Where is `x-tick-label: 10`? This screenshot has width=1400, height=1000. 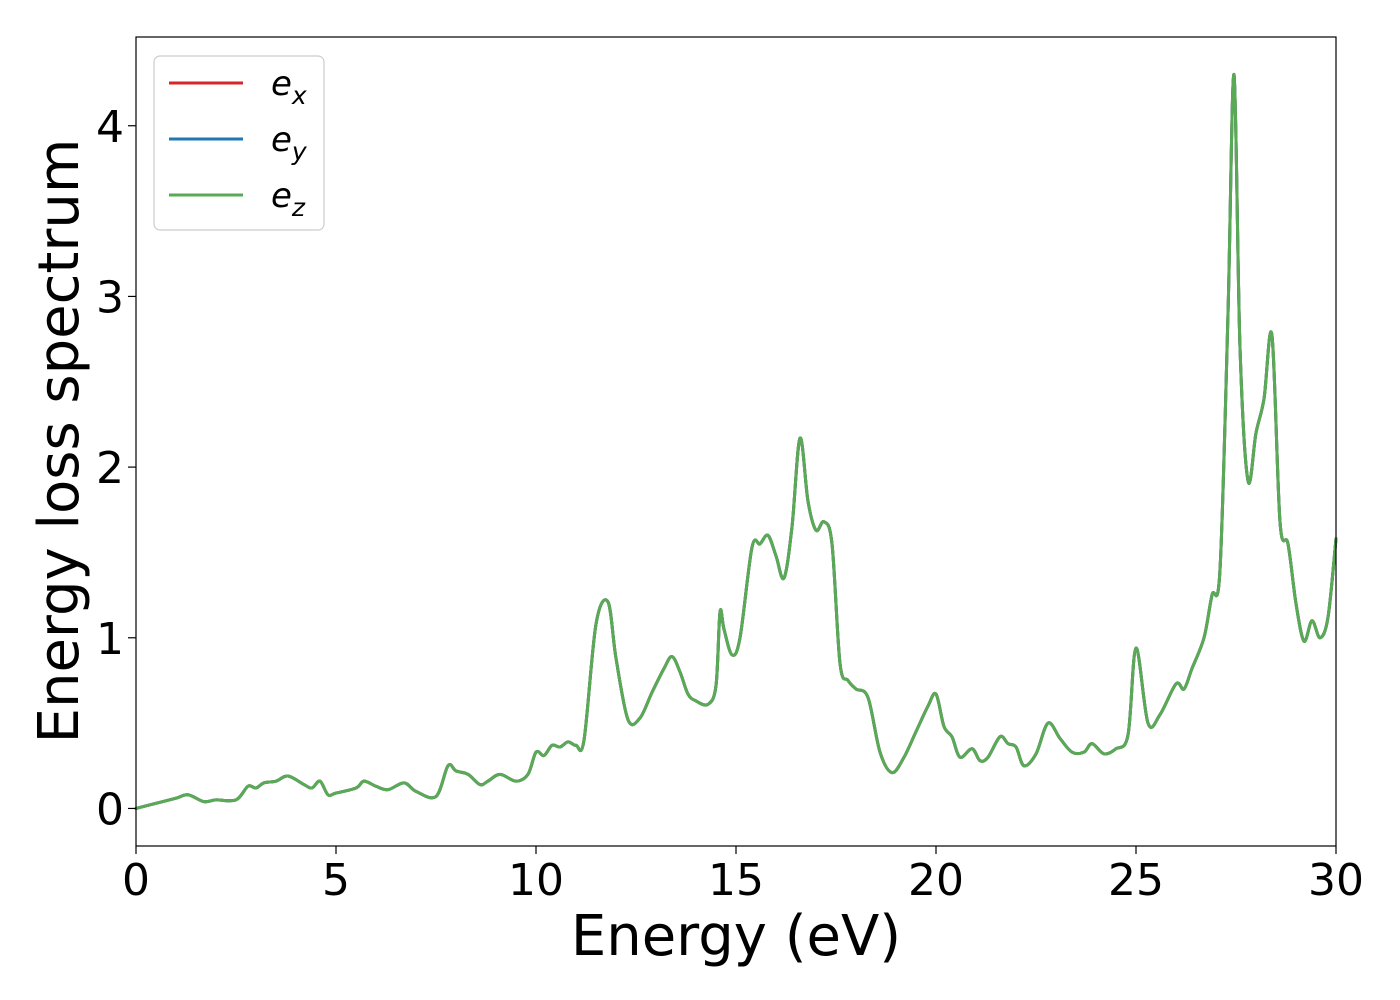
x-tick-label: 10 is located at coordinates (536, 880).